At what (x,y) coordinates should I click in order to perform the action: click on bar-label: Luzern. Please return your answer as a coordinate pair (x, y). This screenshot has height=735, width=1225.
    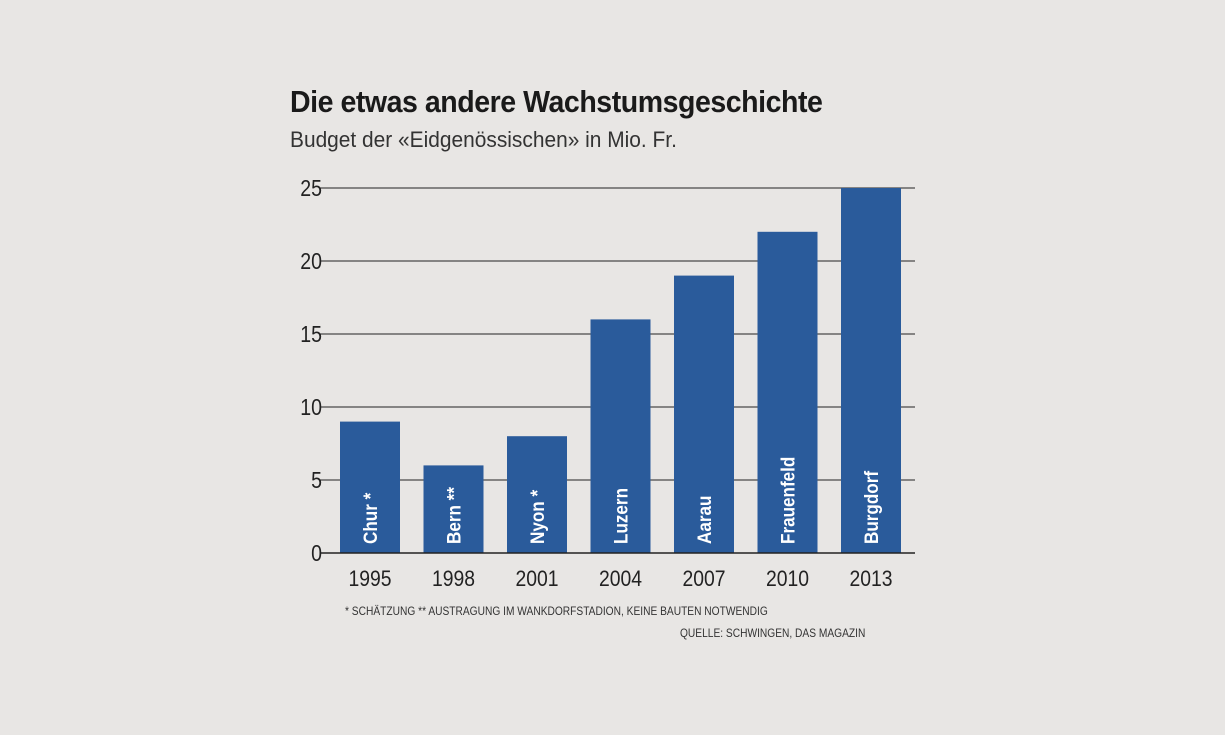
    Looking at the image, I should click on (621, 516).